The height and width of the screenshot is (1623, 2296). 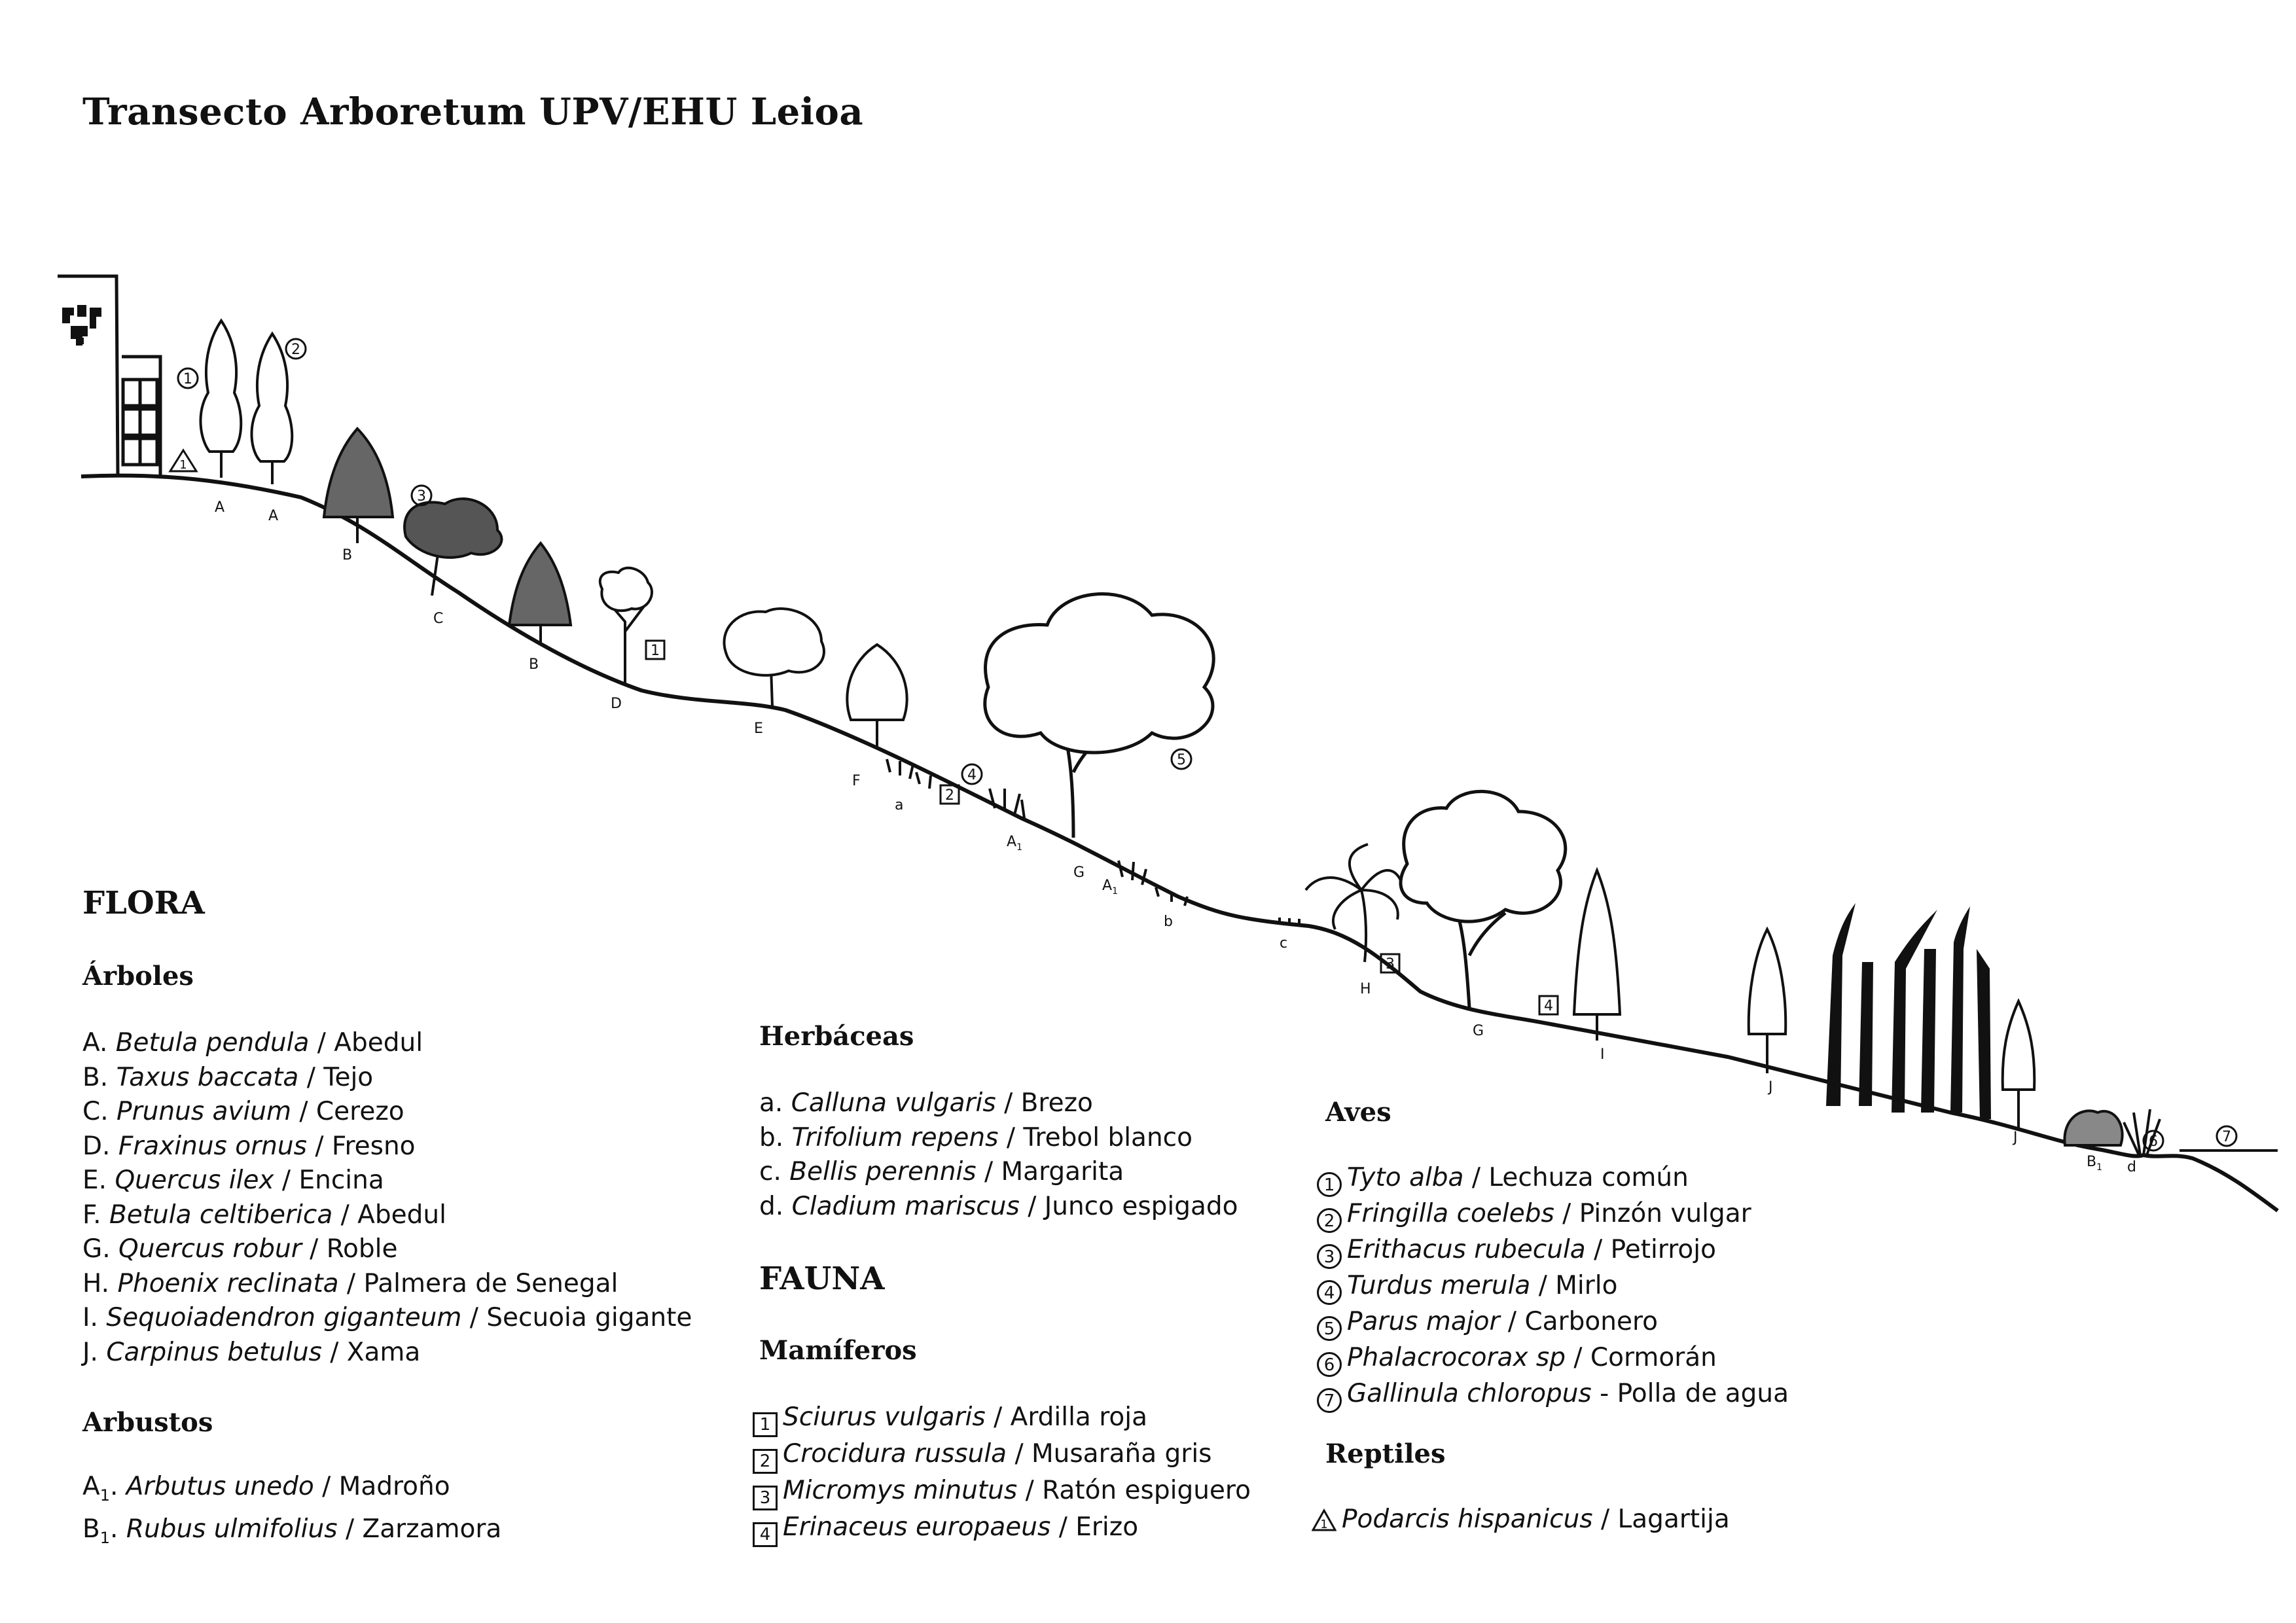 What do you see at coordinates (212, 1146) in the screenshot?
I see `scientific-name: Fraxinus ornus` at bounding box center [212, 1146].